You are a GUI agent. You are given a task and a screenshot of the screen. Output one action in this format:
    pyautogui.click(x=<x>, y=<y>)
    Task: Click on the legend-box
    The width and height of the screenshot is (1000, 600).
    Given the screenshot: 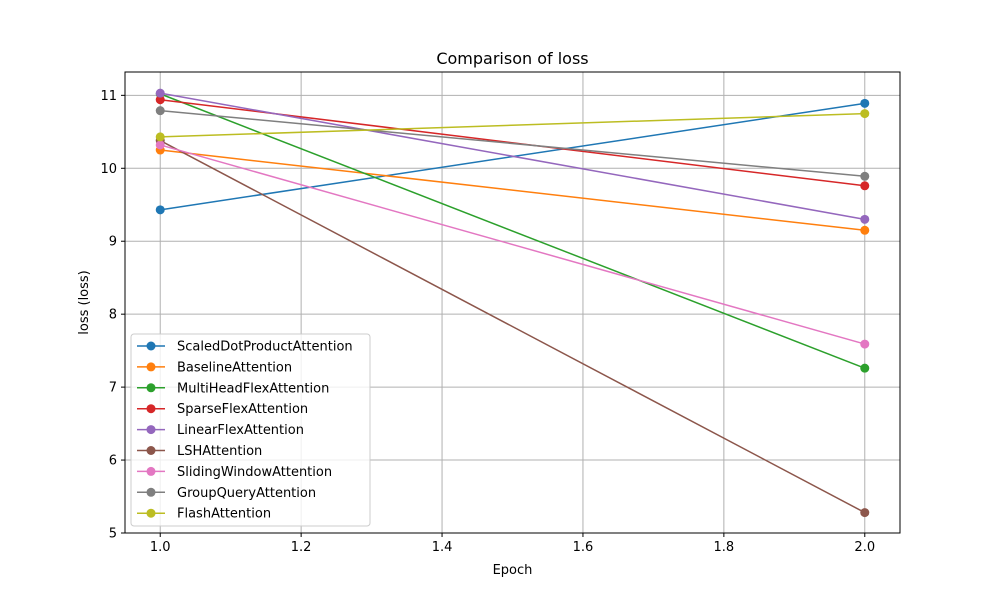 What is the action you would take?
    pyautogui.click(x=250, y=430)
    